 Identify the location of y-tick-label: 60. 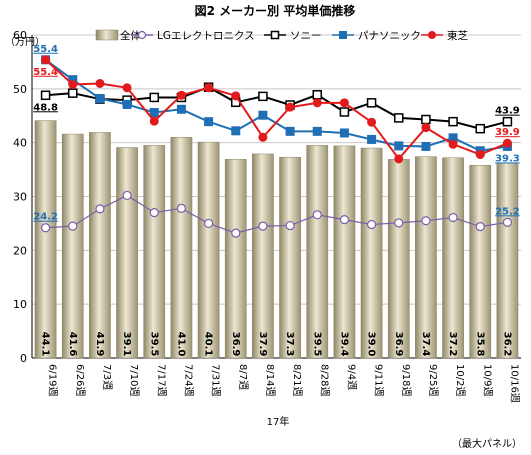
(20, 35).